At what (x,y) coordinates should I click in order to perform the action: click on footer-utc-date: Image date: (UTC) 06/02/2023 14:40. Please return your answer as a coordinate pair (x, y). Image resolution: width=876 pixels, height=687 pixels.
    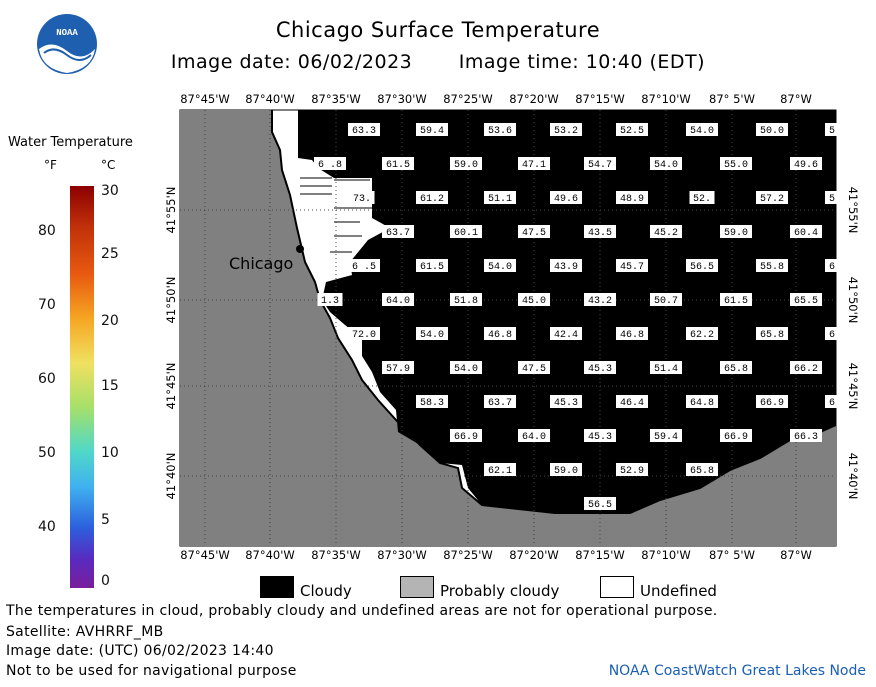
    Looking at the image, I should click on (140, 651).